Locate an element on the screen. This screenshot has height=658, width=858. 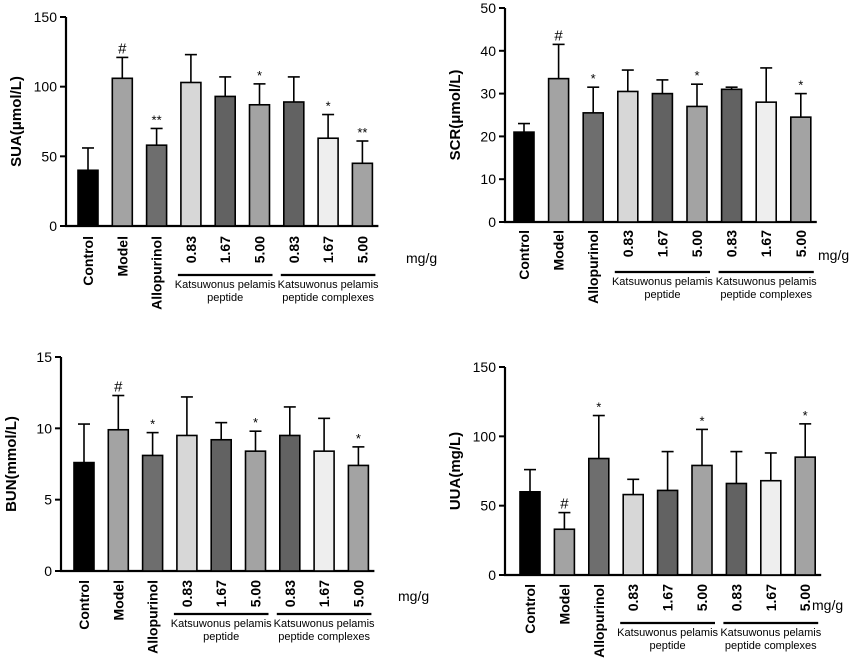
y-tick-label: 20 is located at coordinates (488, 136).